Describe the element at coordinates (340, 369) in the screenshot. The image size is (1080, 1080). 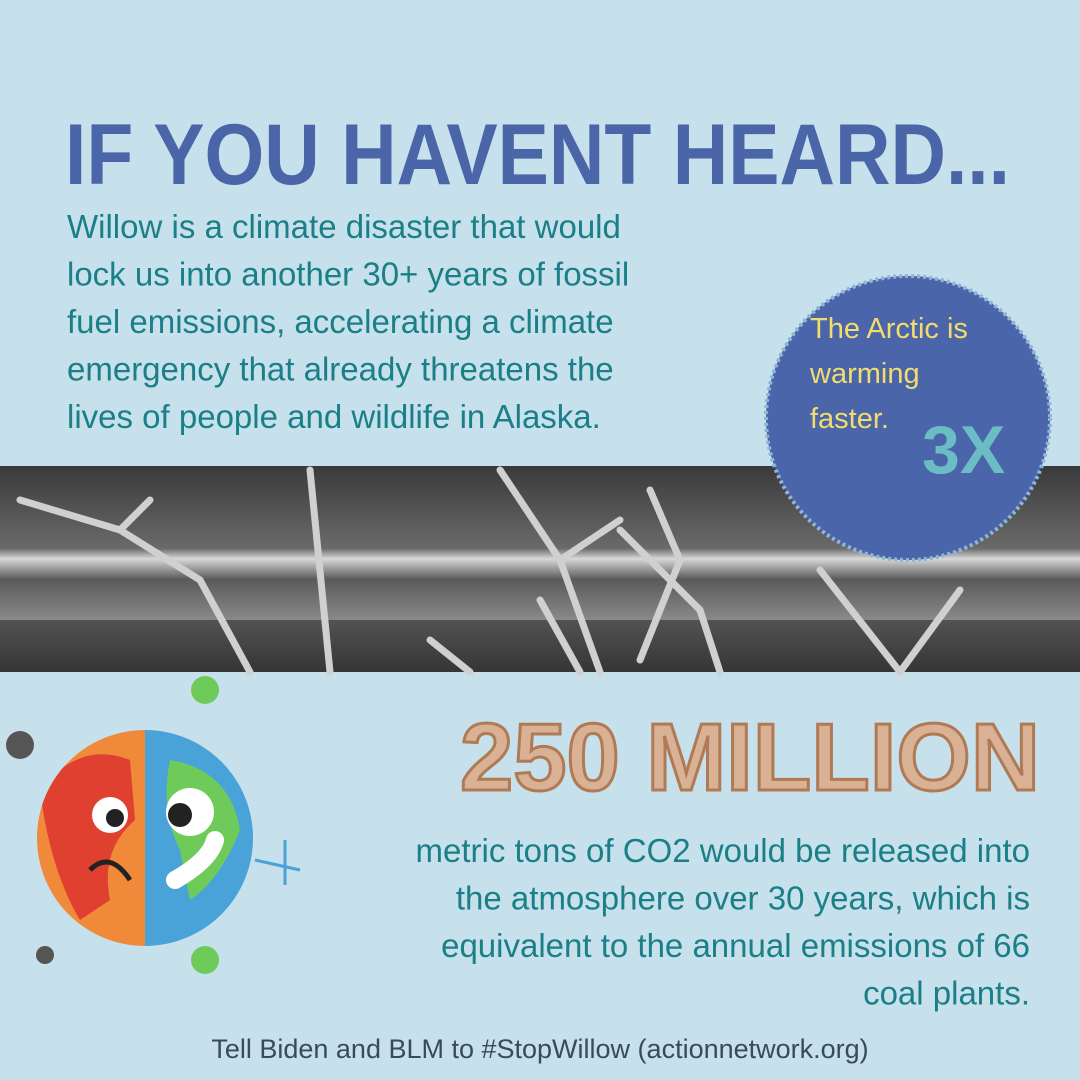
I see `intro-line: emergency that already threatens the` at that location.